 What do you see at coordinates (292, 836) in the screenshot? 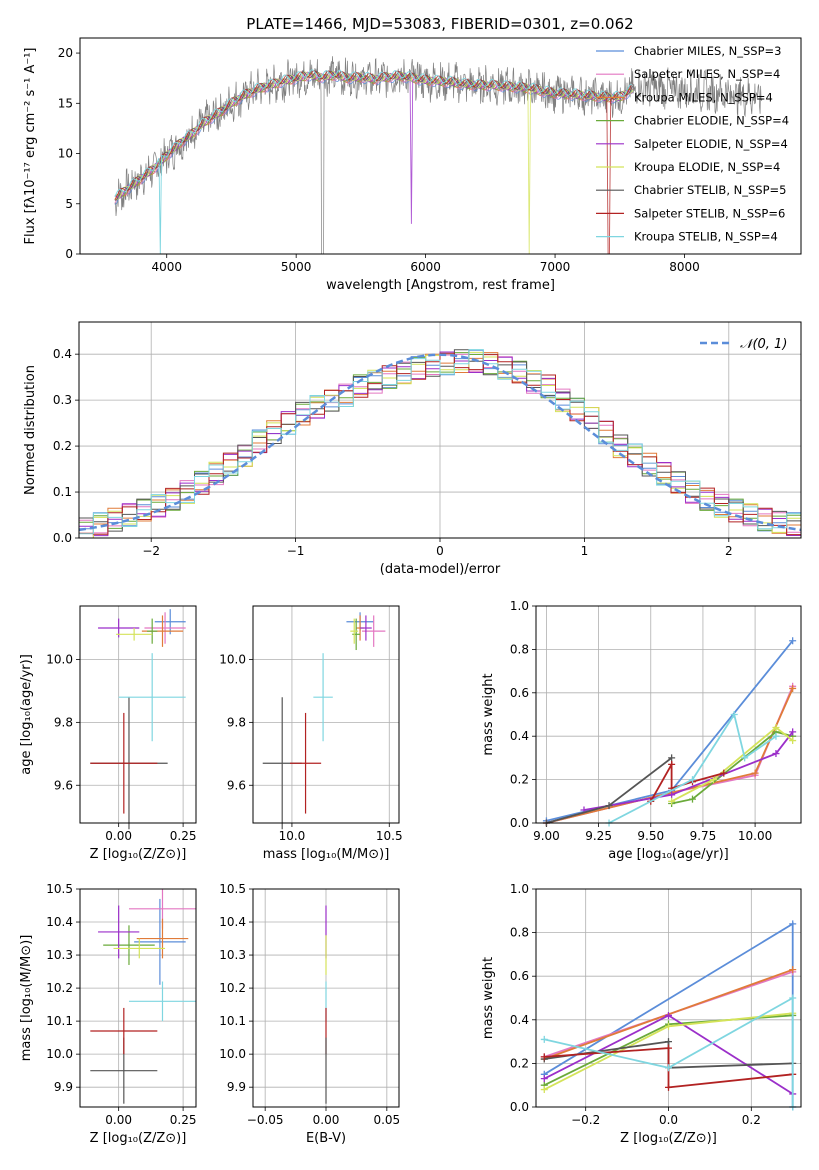
I see `x-tick-label: 10.0` at bounding box center [292, 836].